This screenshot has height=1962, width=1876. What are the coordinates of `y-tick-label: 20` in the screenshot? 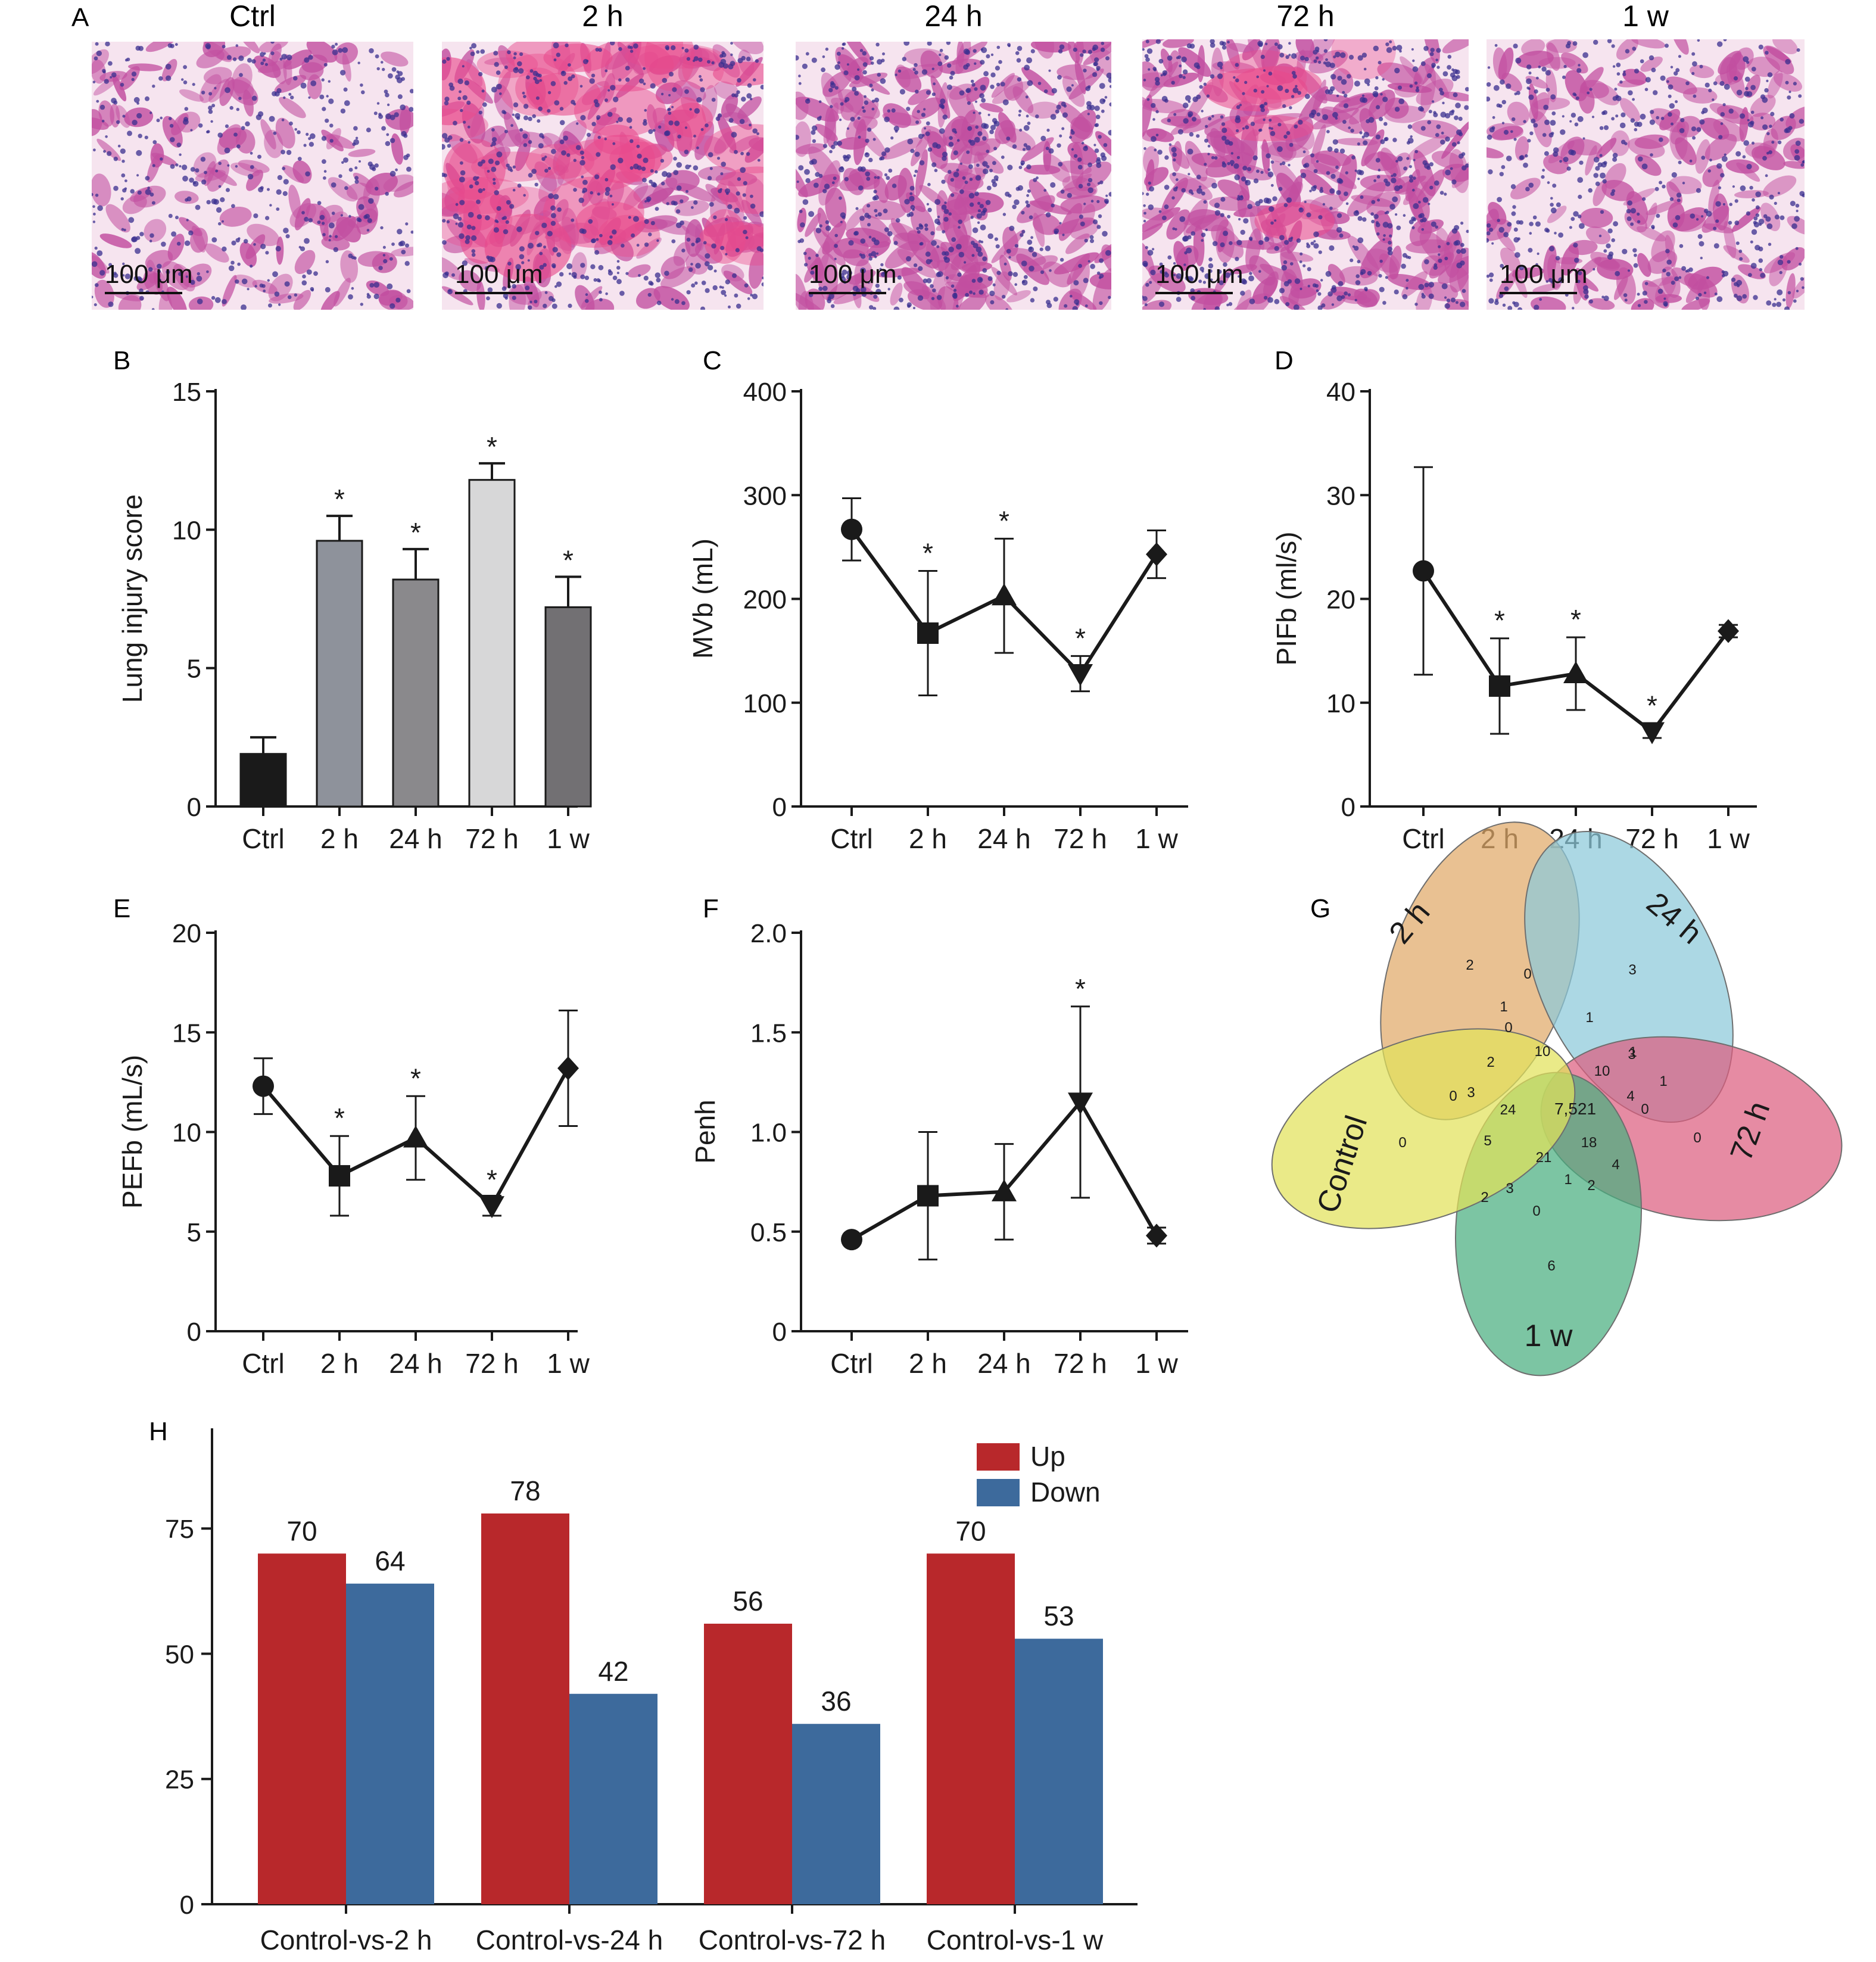 It's located at (1340, 600).